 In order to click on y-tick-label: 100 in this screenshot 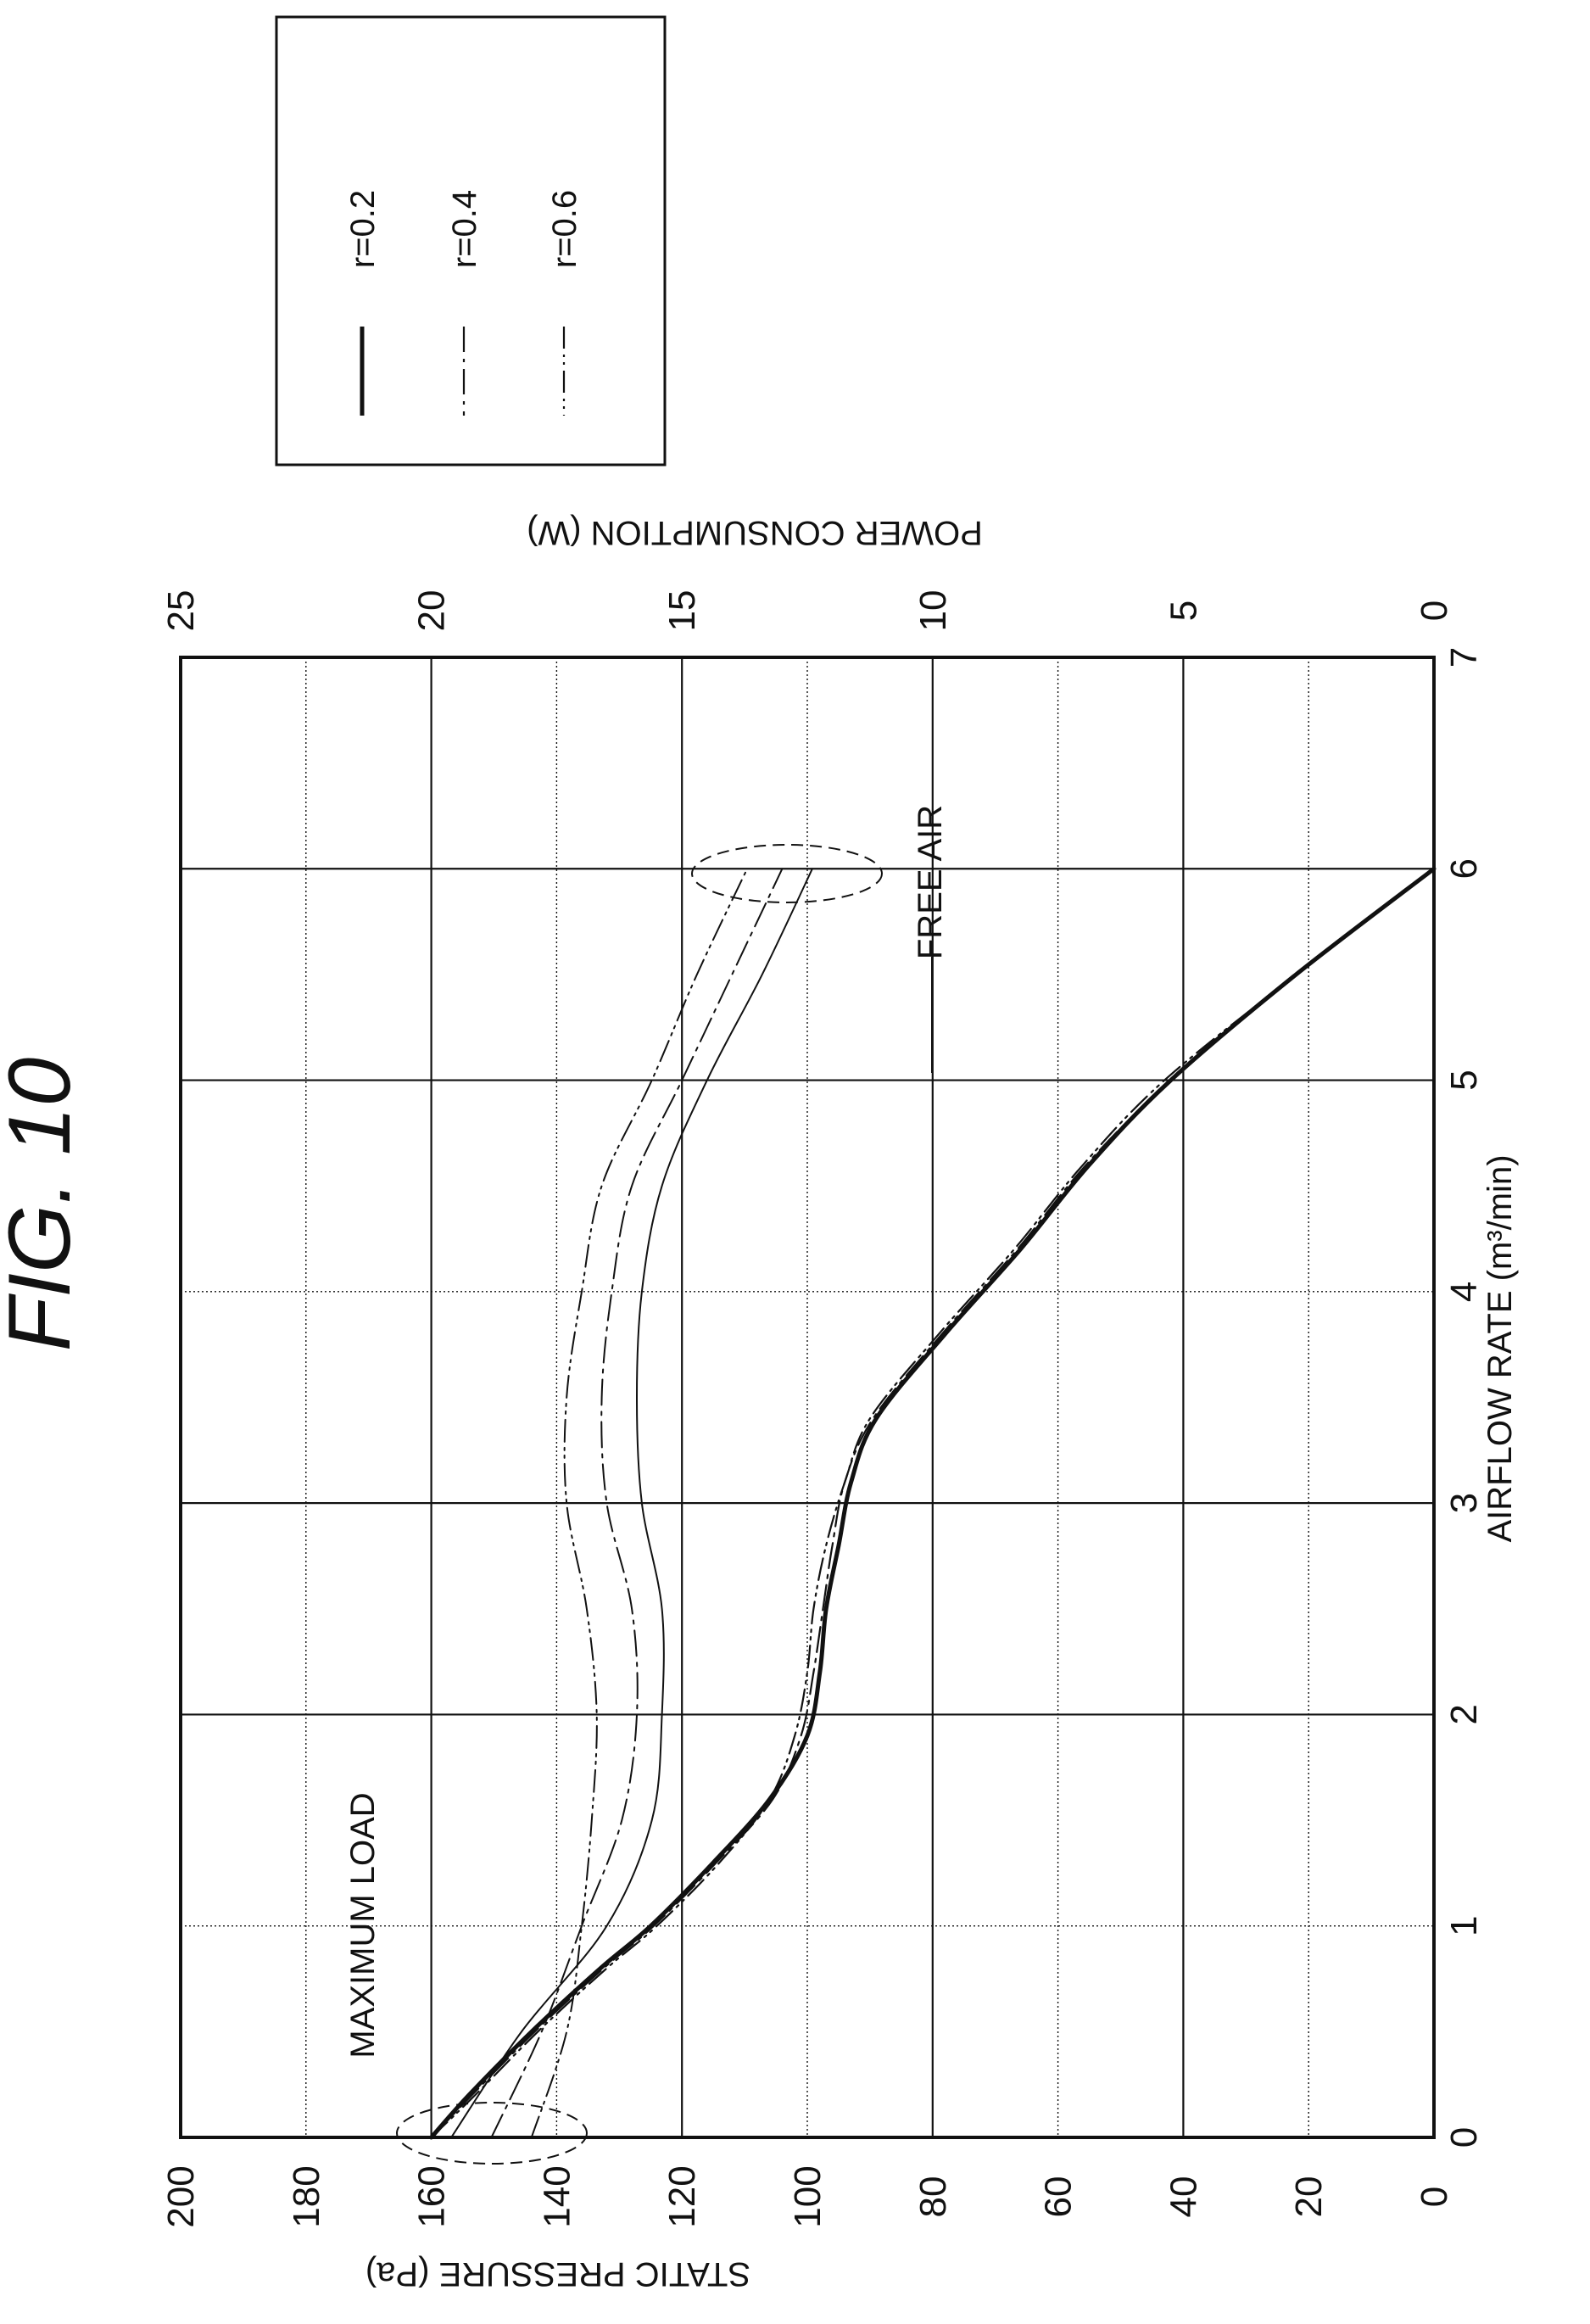, I will do `click(807, 2196)`.